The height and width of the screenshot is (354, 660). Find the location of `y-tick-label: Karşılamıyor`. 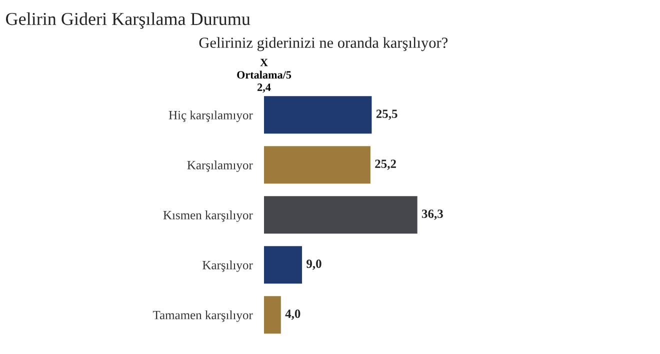

y-tick-label: Karşılamıyor is located at coordinates (220, 166).